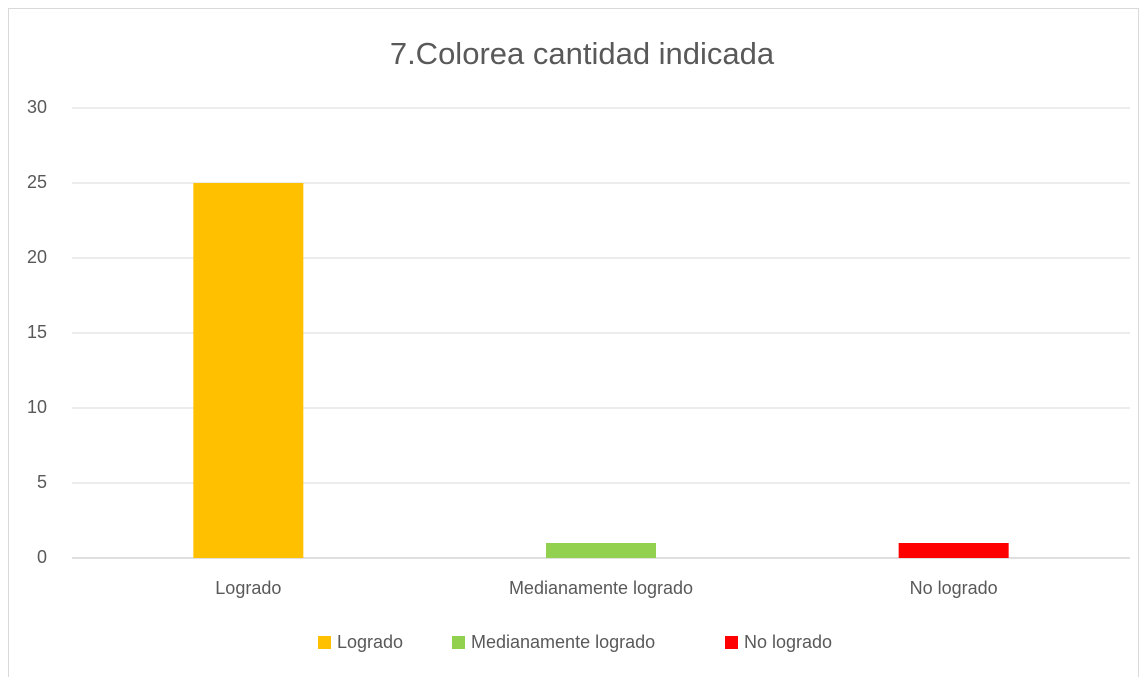  I want to click on x-tick-label: Medianamente logrado, so click(601, 588).